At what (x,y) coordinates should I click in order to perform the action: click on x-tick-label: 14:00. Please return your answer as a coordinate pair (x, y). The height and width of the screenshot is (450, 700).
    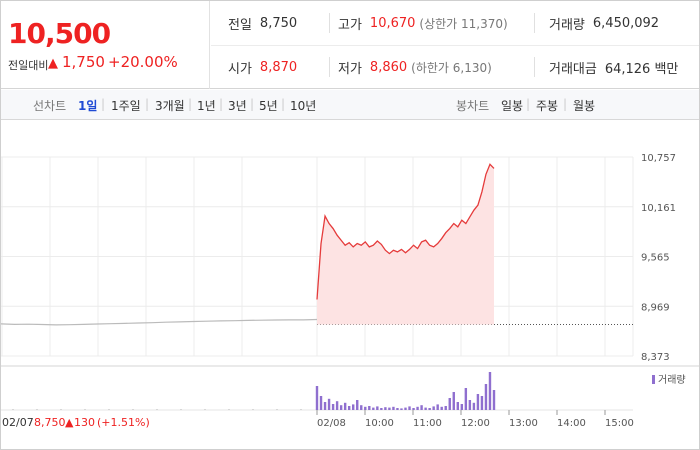
    Looking at the image, I should click on (571, 423).